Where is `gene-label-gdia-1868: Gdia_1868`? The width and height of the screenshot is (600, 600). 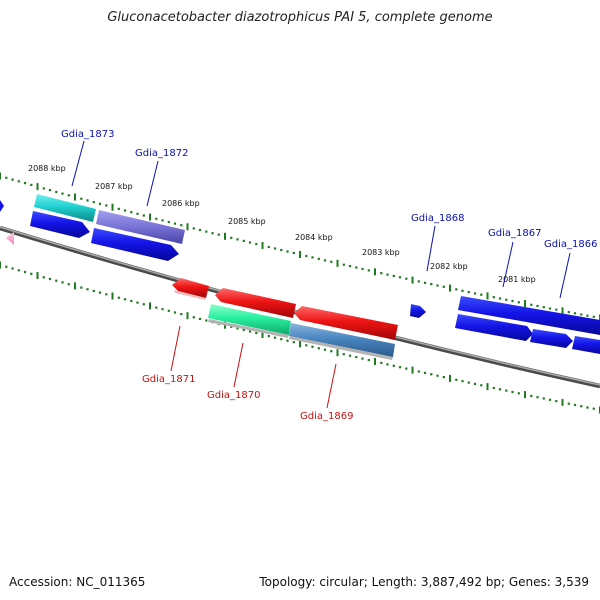
gene-label-gdia-1868: Gdia_1868 is located at coordinates (437, 218).